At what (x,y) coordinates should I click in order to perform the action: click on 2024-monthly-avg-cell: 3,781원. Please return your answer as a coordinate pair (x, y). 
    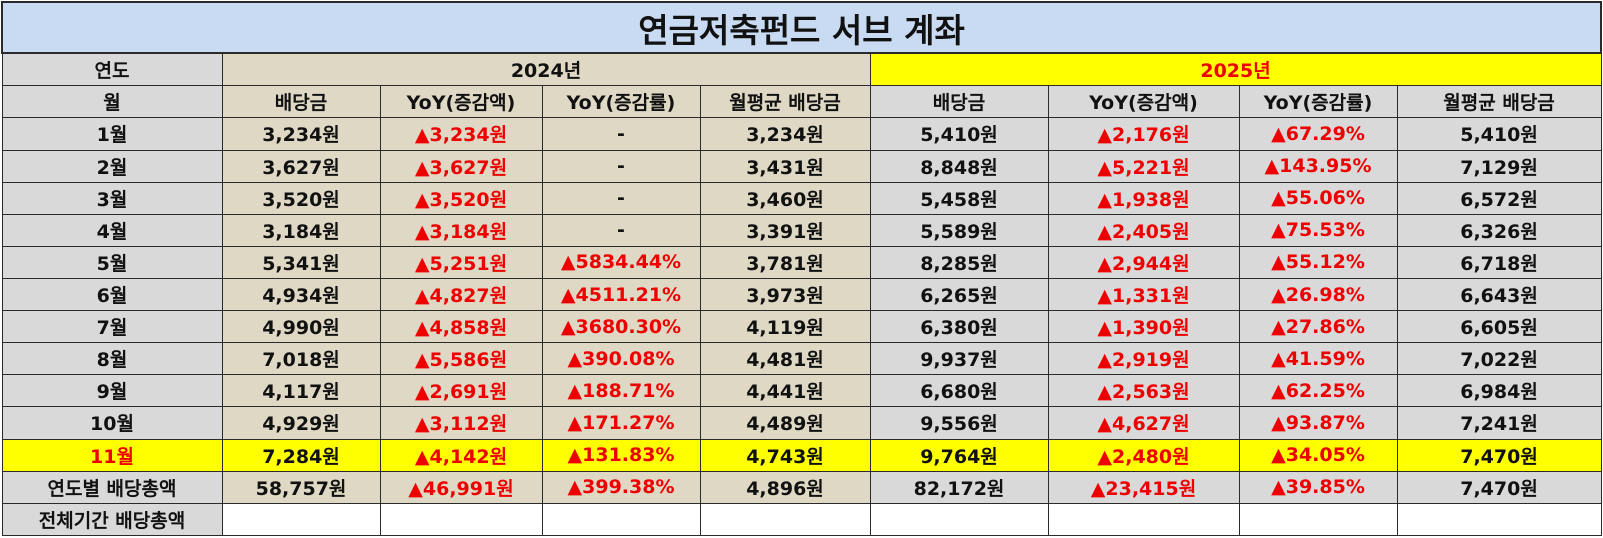
    Looking at the image, I should click on (785, 262).